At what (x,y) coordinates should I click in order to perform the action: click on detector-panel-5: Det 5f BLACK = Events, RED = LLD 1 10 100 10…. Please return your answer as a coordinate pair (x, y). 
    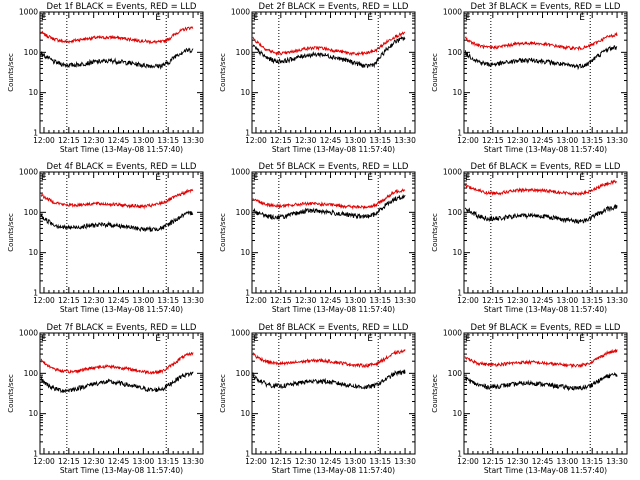
    Looking at the image, I should click on (317, 238).